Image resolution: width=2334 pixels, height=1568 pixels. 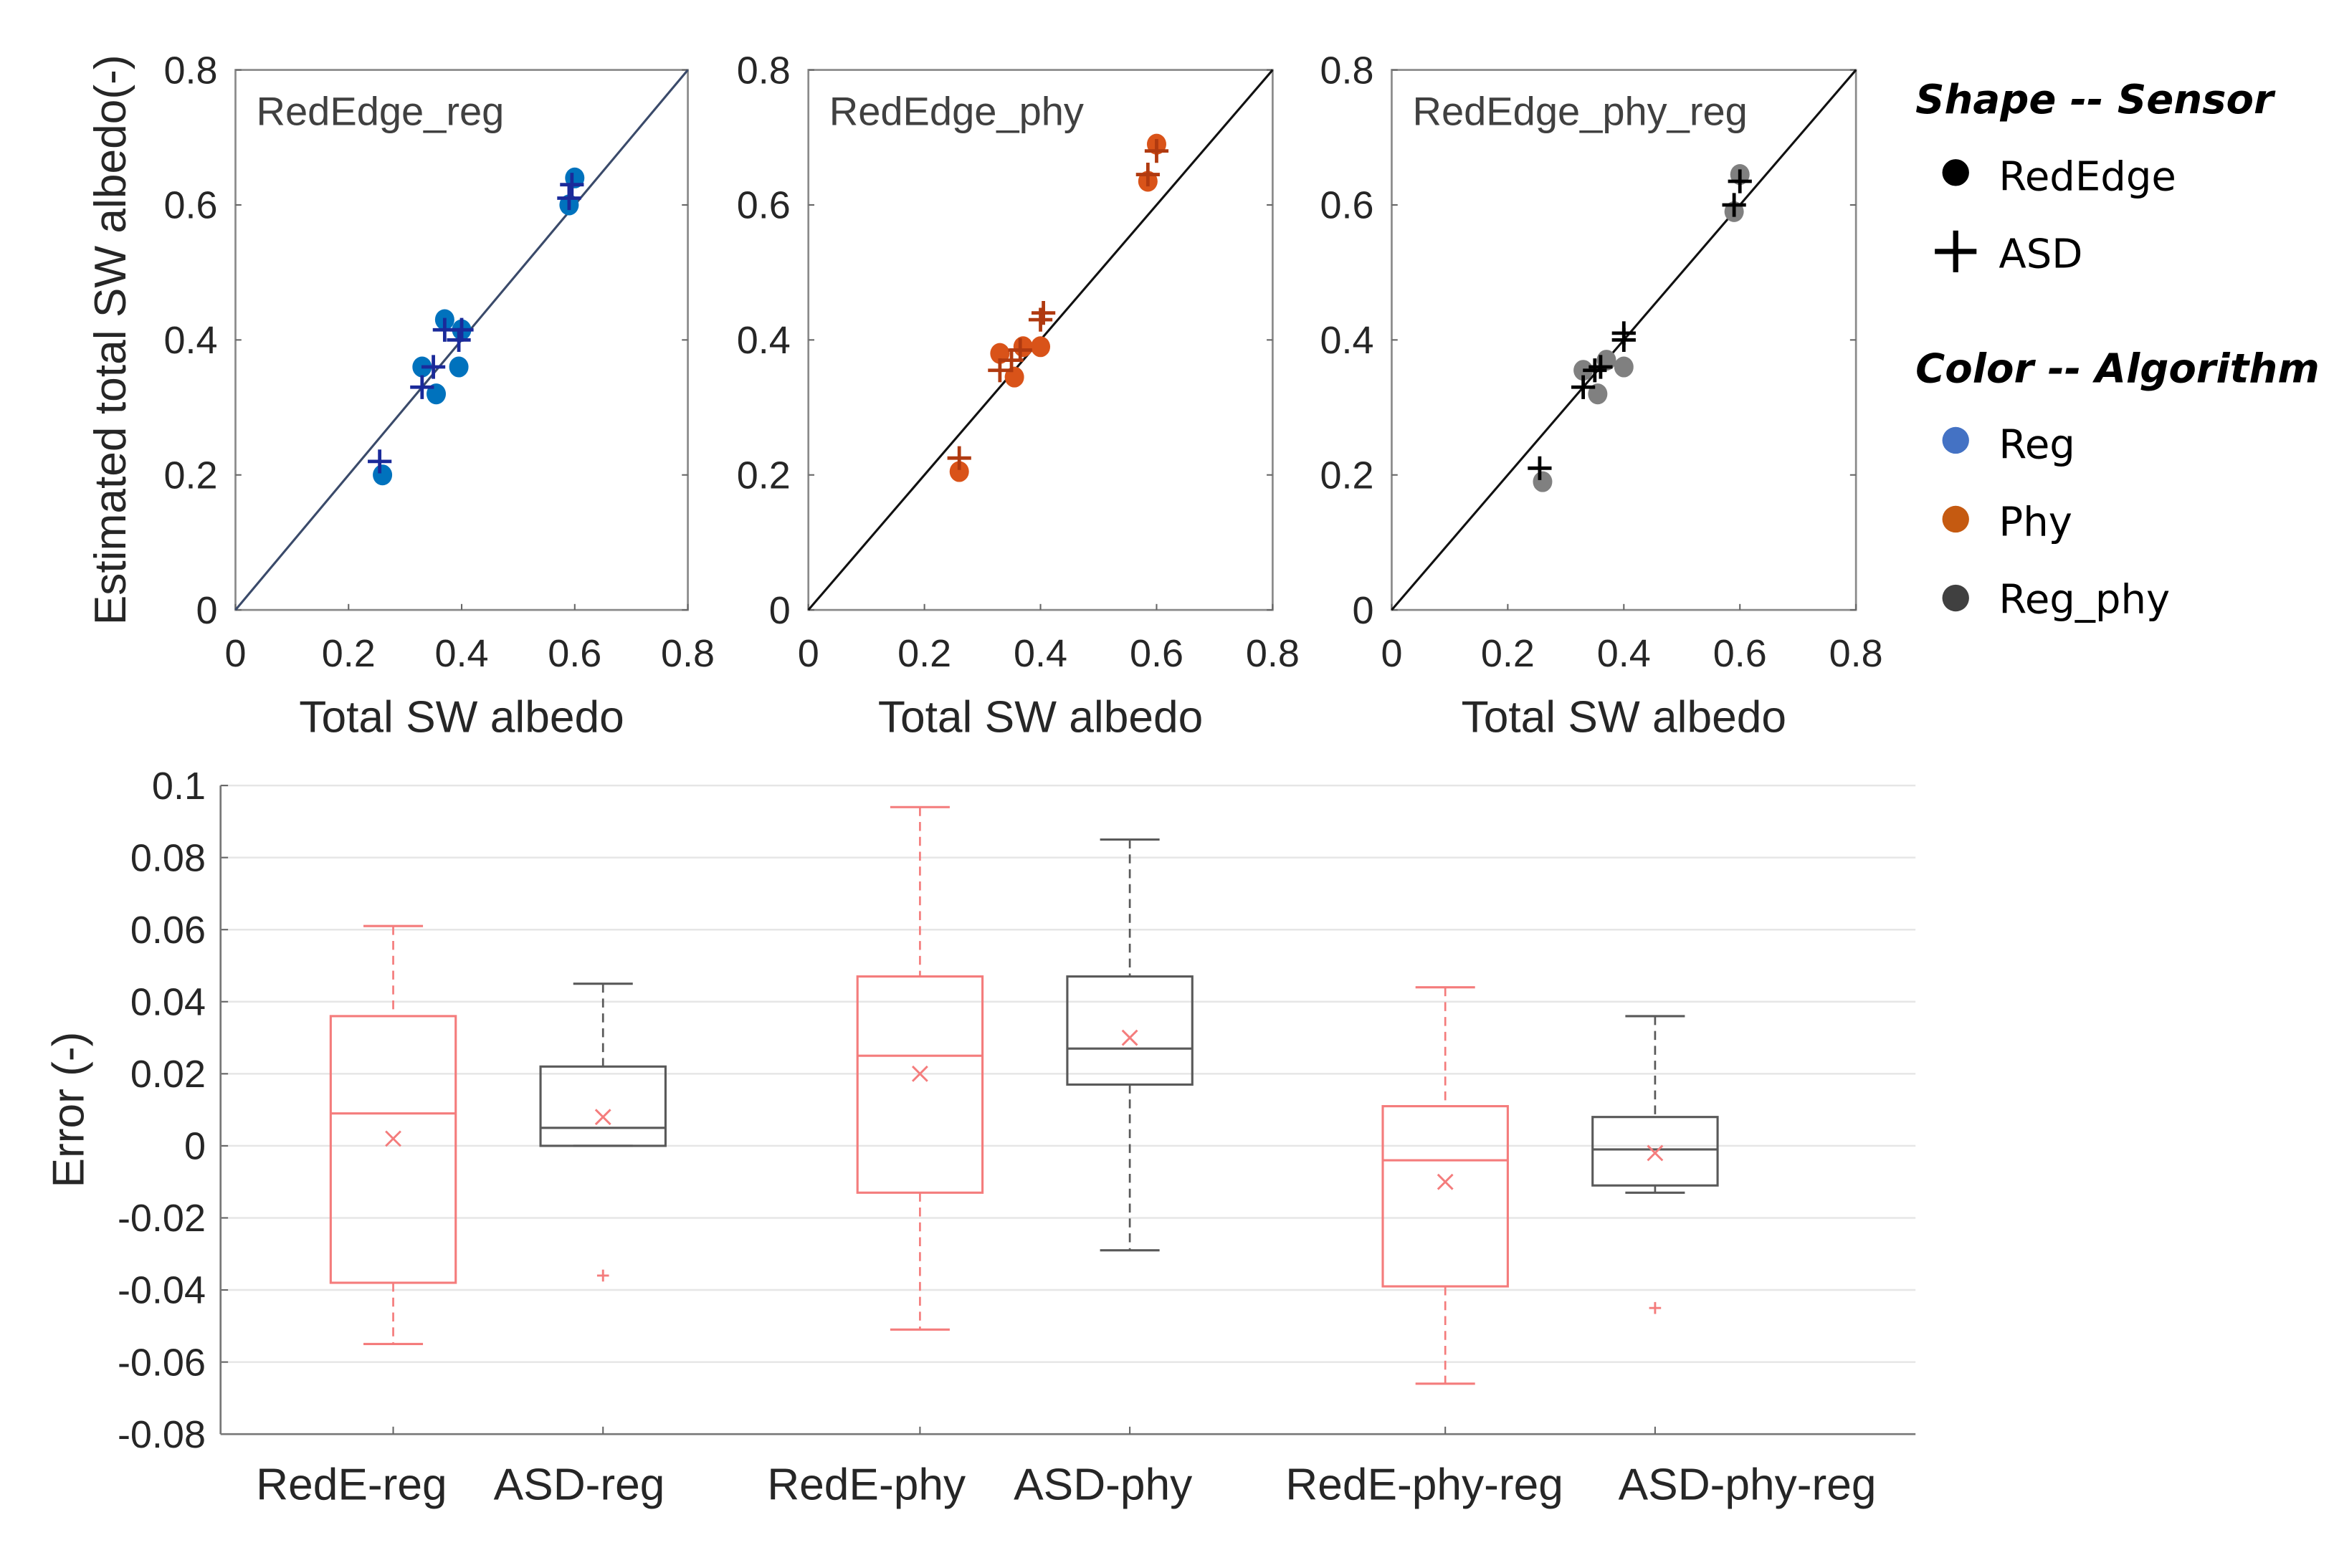 I want to click on y-tick-label: 0.1, so click(x=179, y=787).